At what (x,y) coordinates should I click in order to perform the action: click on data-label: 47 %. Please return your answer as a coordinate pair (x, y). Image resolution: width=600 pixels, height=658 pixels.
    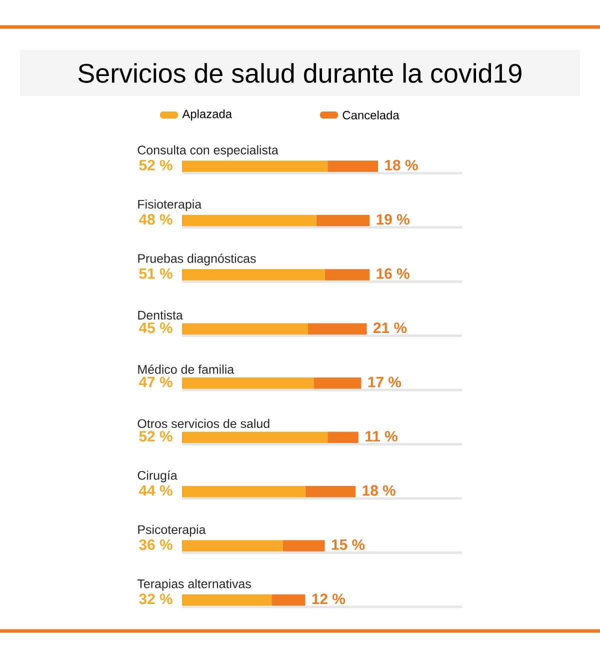
    Looking at the image, I should click on (155, 382).